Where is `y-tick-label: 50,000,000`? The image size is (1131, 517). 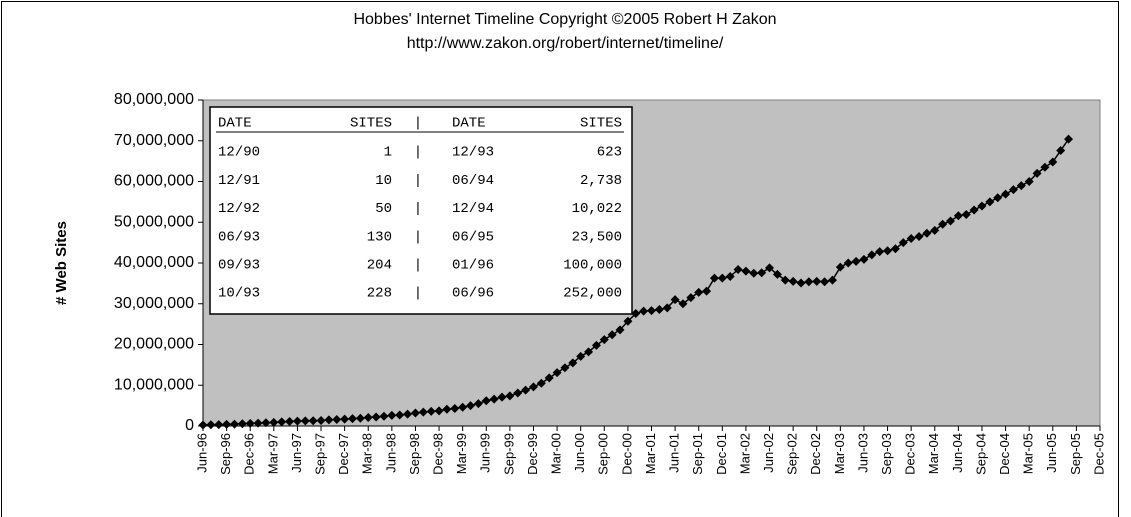 y-tick-label: 50,000,000 is located at coordinates (154, 221).